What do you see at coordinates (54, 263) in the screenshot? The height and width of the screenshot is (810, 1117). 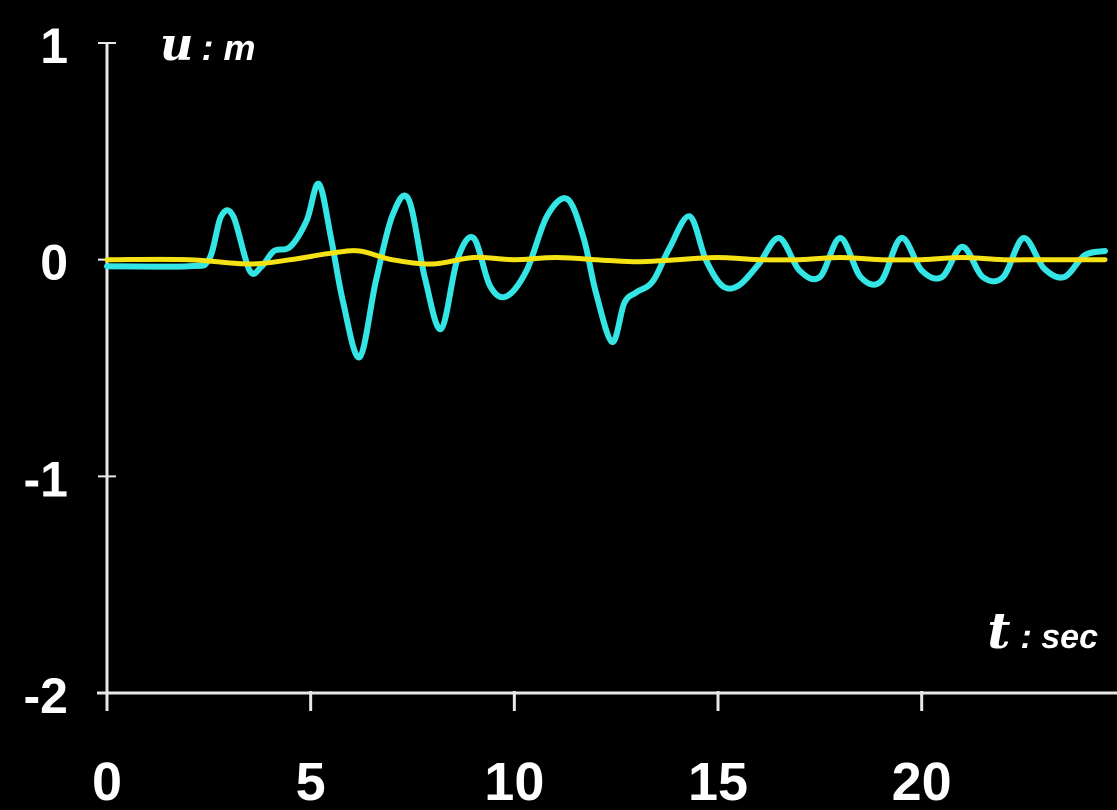 I see `y-tick-label: 0` at bounding box center [54, 263].